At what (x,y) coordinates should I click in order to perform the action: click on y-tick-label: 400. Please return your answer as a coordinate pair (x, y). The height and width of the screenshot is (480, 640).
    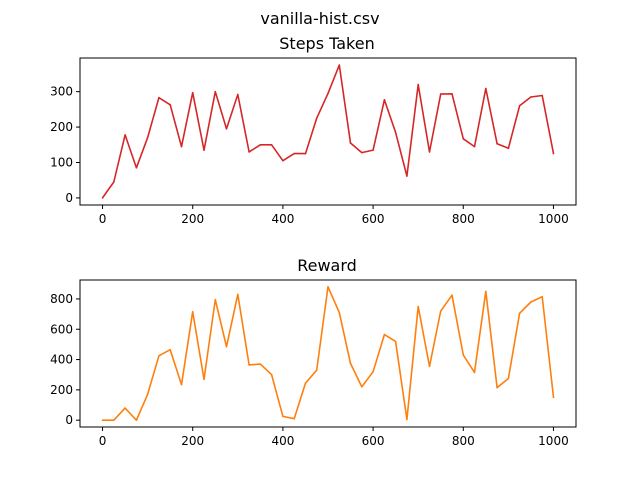
    Looking at the image, I should click on (61, 360).